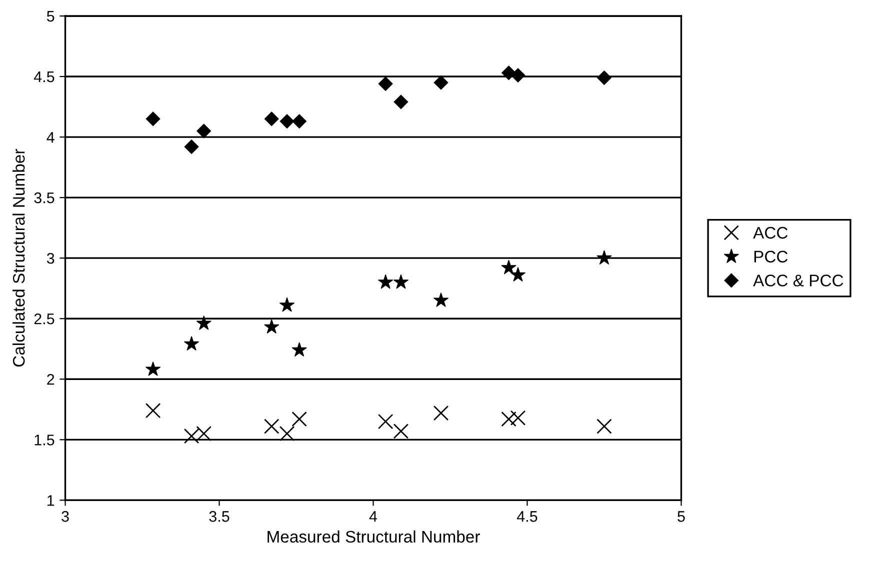 The height and width of the screenshot is (571, 894). I want to click on y-tick-label: 2.5, so click(44, 318).